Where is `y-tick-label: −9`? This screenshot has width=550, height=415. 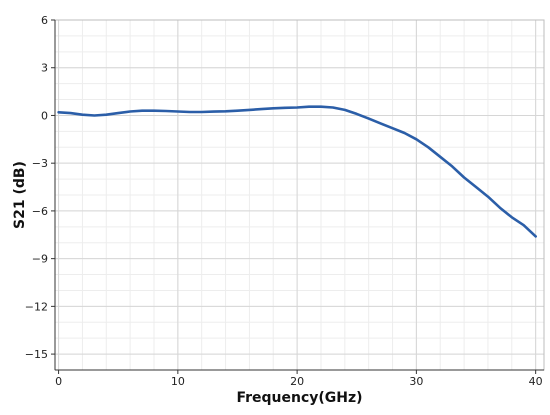
y-tick-label: −9 is located at coordinates (40, 259).